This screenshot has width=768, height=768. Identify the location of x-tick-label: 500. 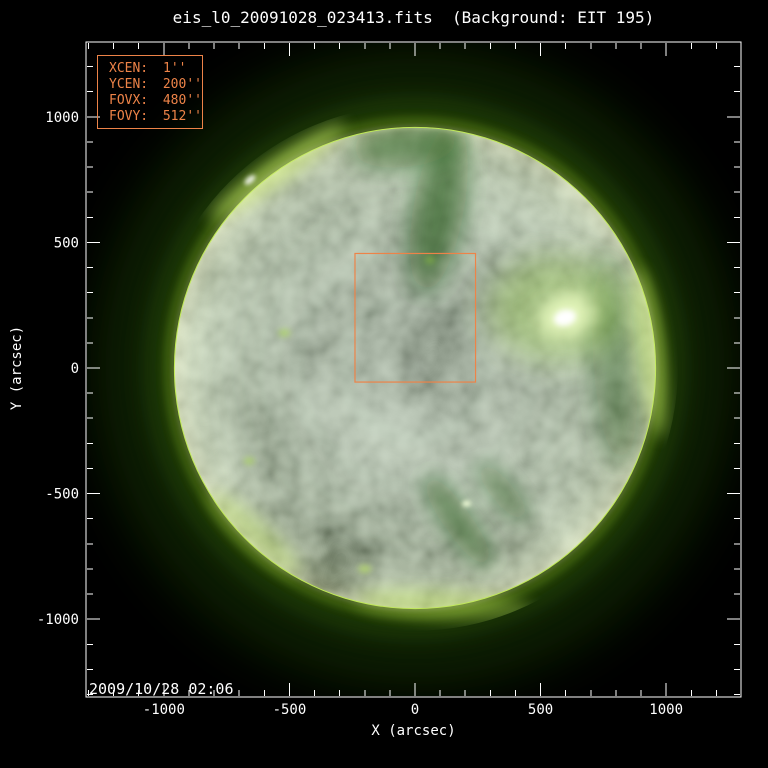
(540, 710).